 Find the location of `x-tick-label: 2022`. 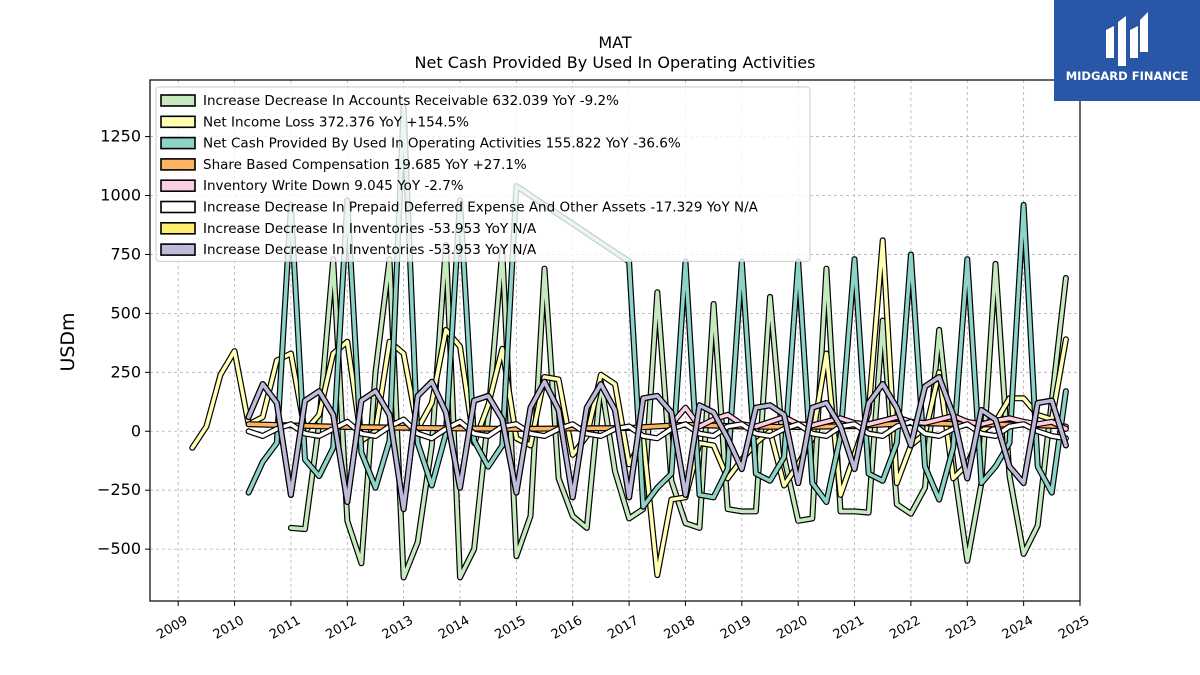

x-tick-label: 2022 is located at coordinates (905, 628).